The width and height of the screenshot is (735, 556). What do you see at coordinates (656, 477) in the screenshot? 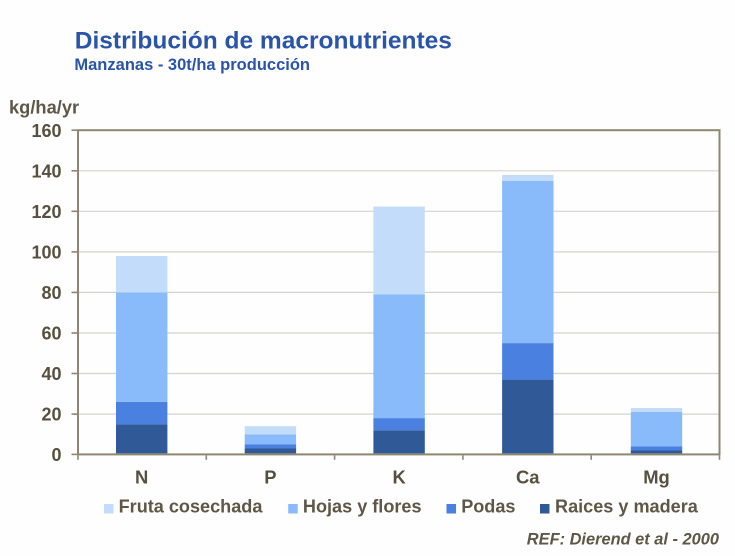
I see `svg-text: Mg` at bounding box center [656, 477].